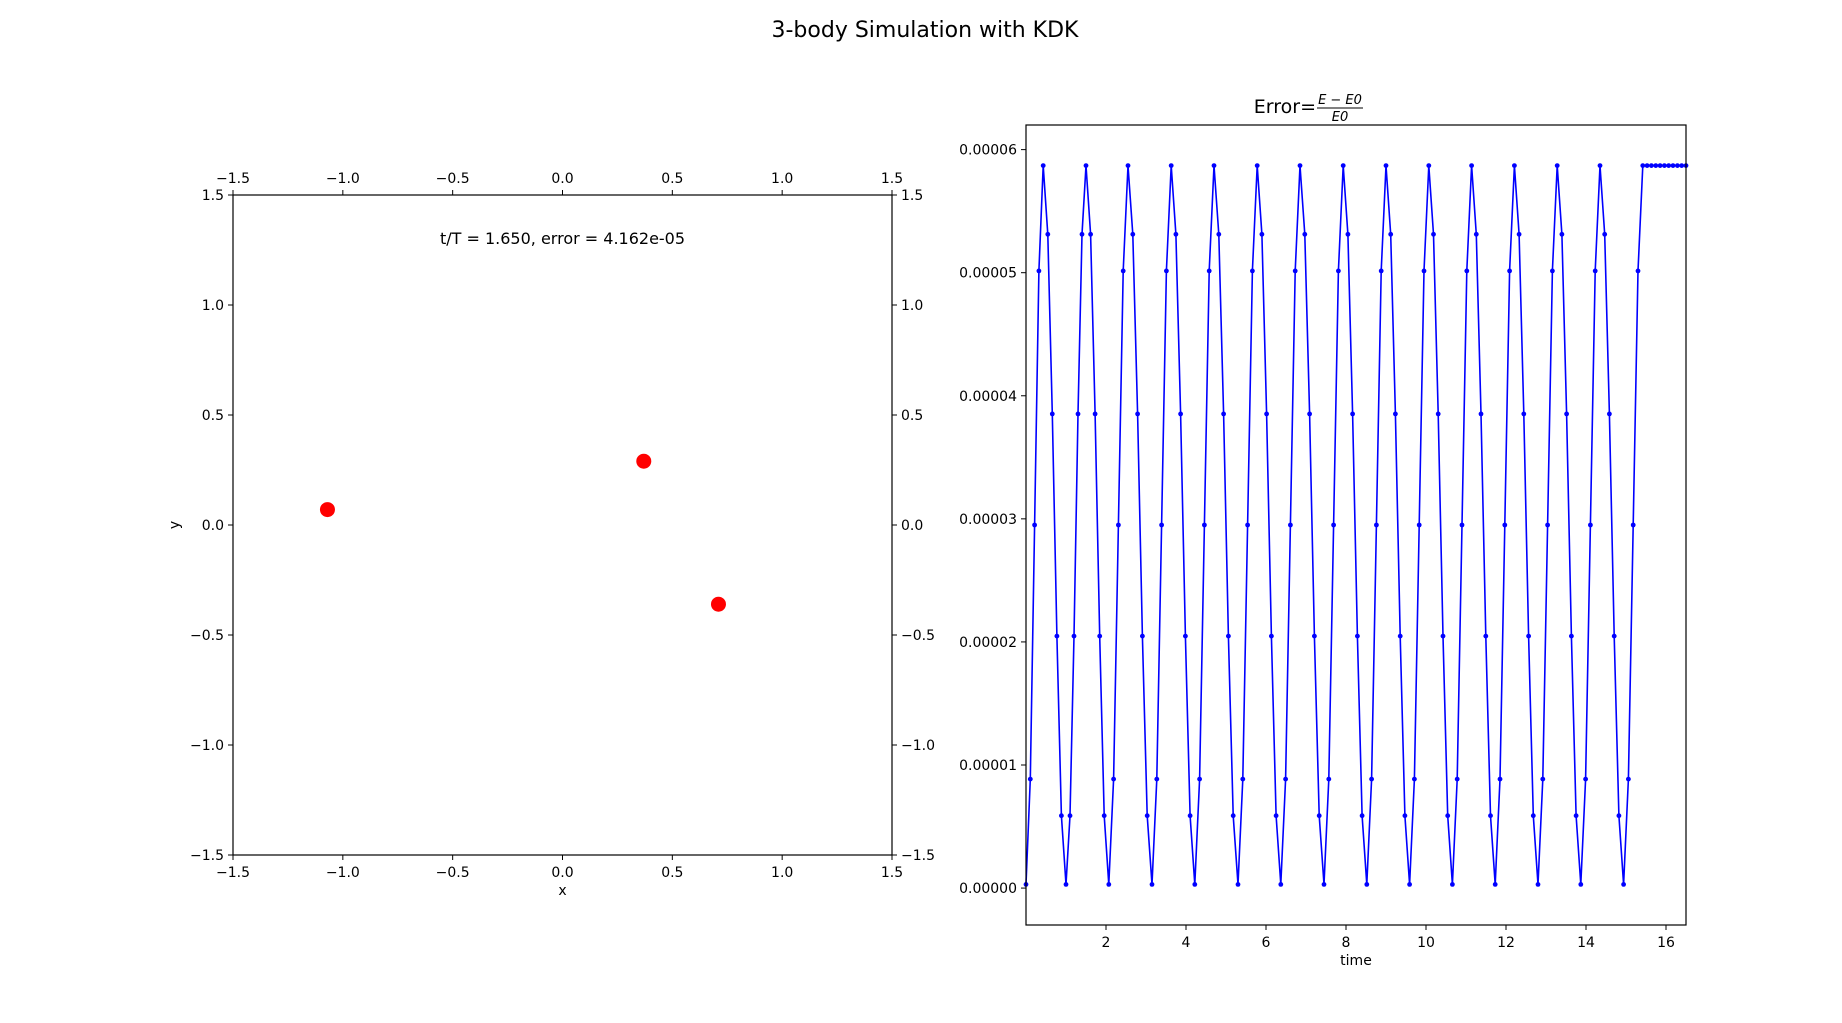 Image resolution: width=1842 pixels, height=1023 pixels. I want to click on y-tick-label-left: 0.5, so click(213, 416).